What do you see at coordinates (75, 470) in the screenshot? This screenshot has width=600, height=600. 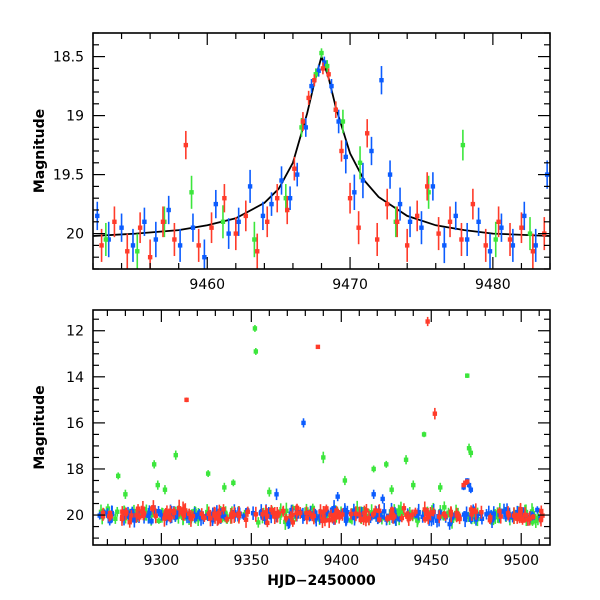 I see `y-tick-label: 18` at bounding box center [75, 470].